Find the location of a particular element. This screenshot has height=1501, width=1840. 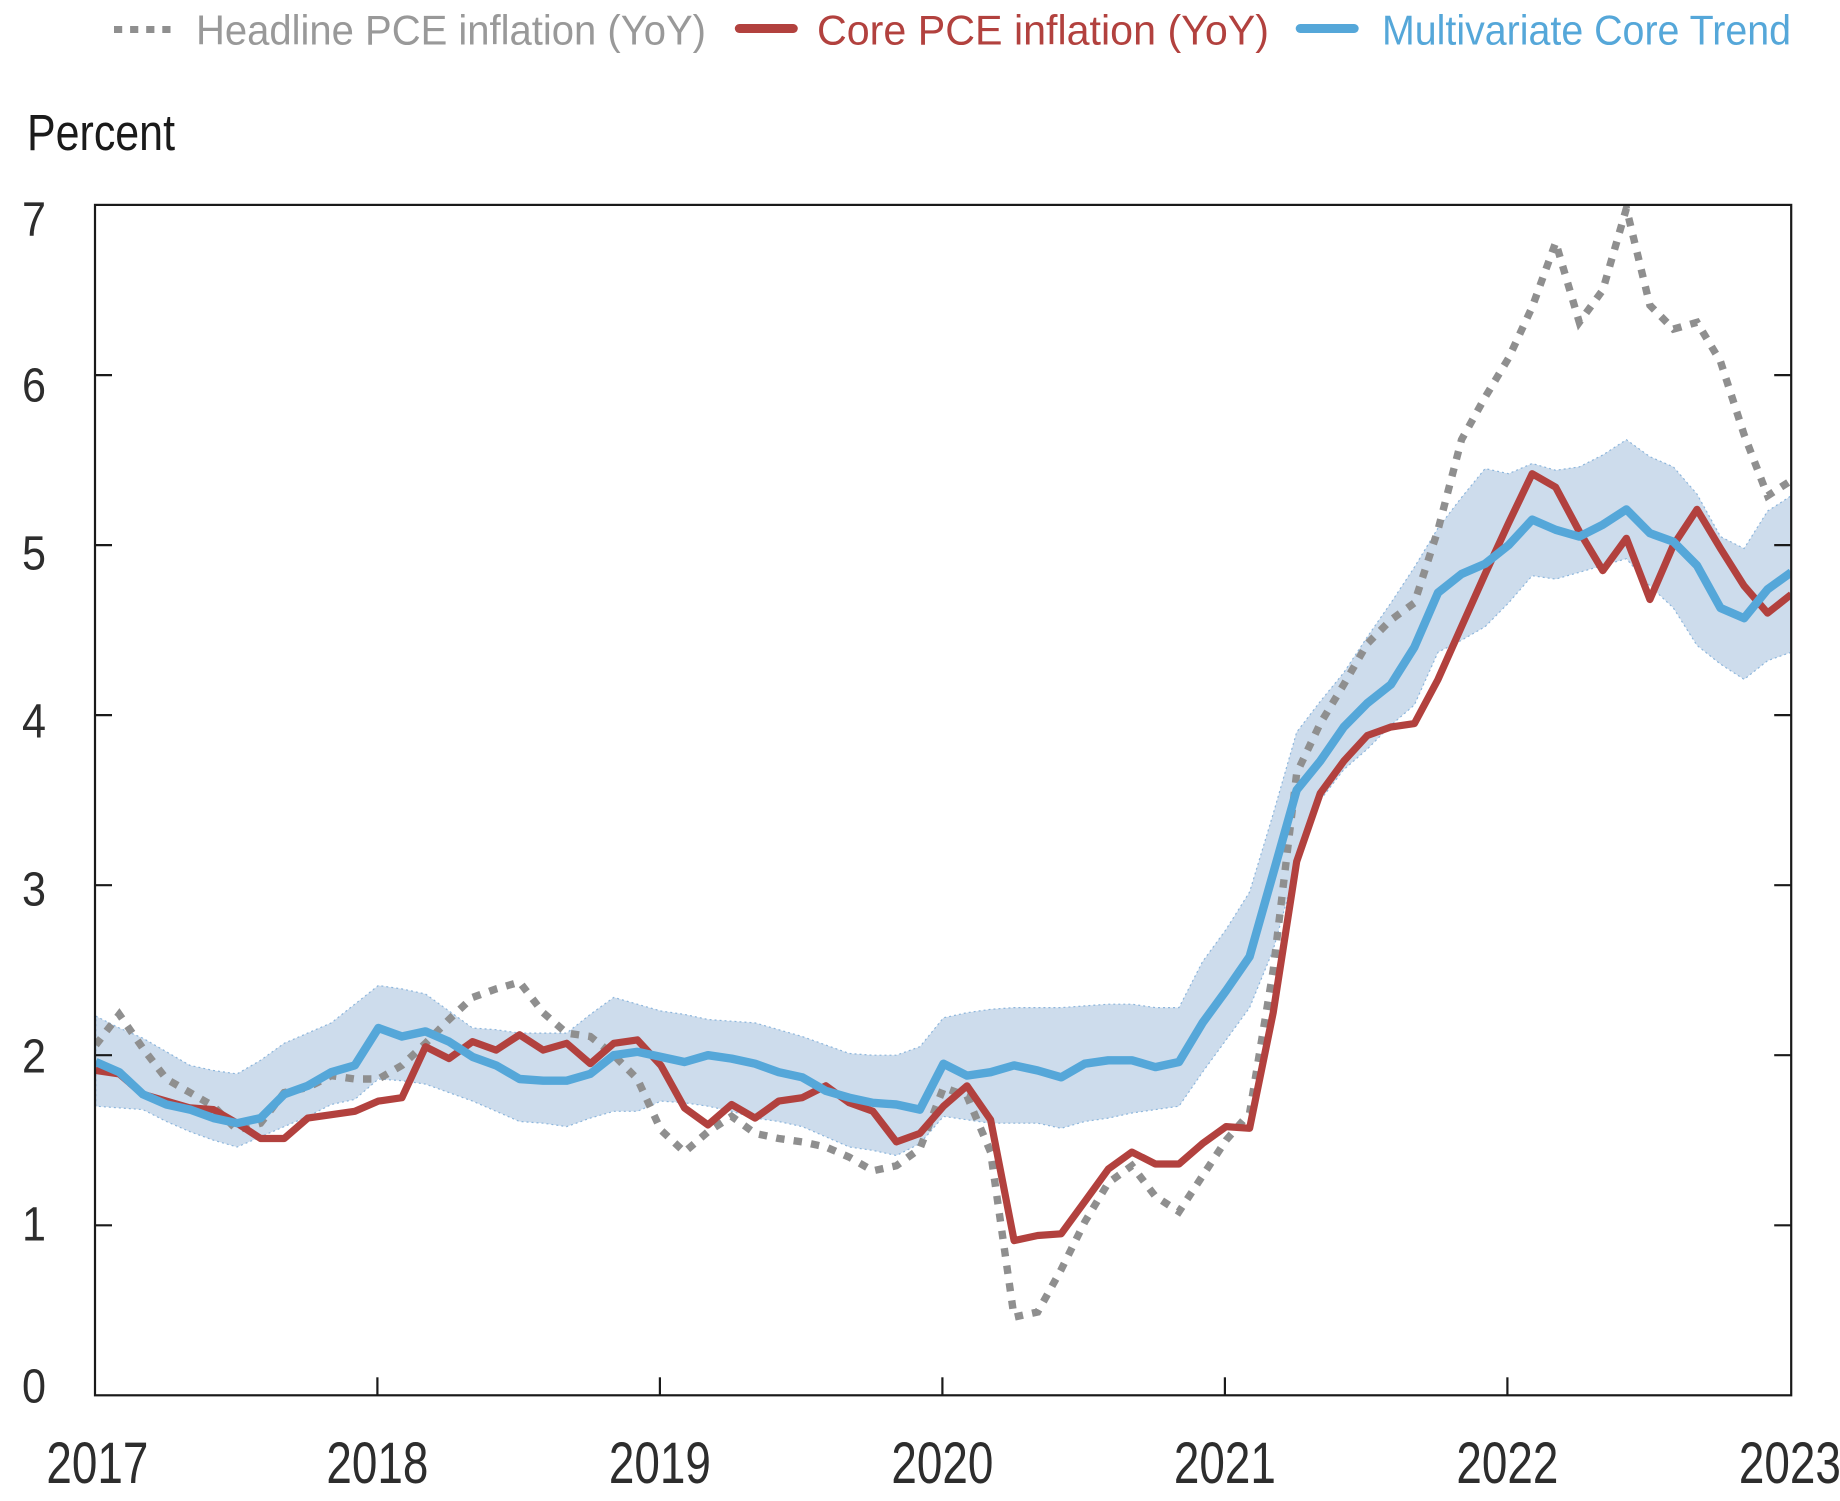

svg-text: 0 is located at coordinates (34, 1387).